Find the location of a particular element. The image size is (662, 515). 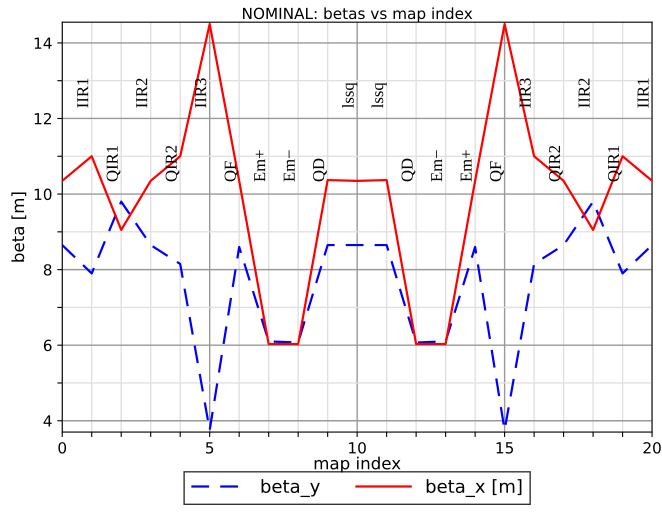

legend-label: beta_x [m] is located at coordinates (474, 488).